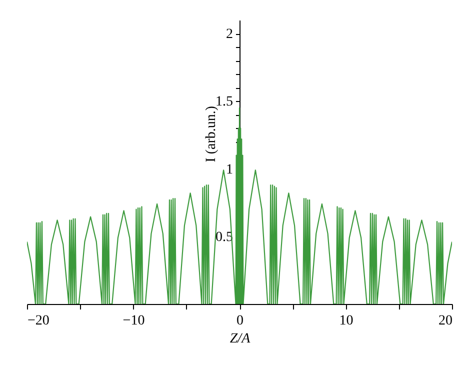  What do you see at coordinates (133, 321) in the screenshot?
I see `x-tick-label: −10` at bounding box center [133, 321].